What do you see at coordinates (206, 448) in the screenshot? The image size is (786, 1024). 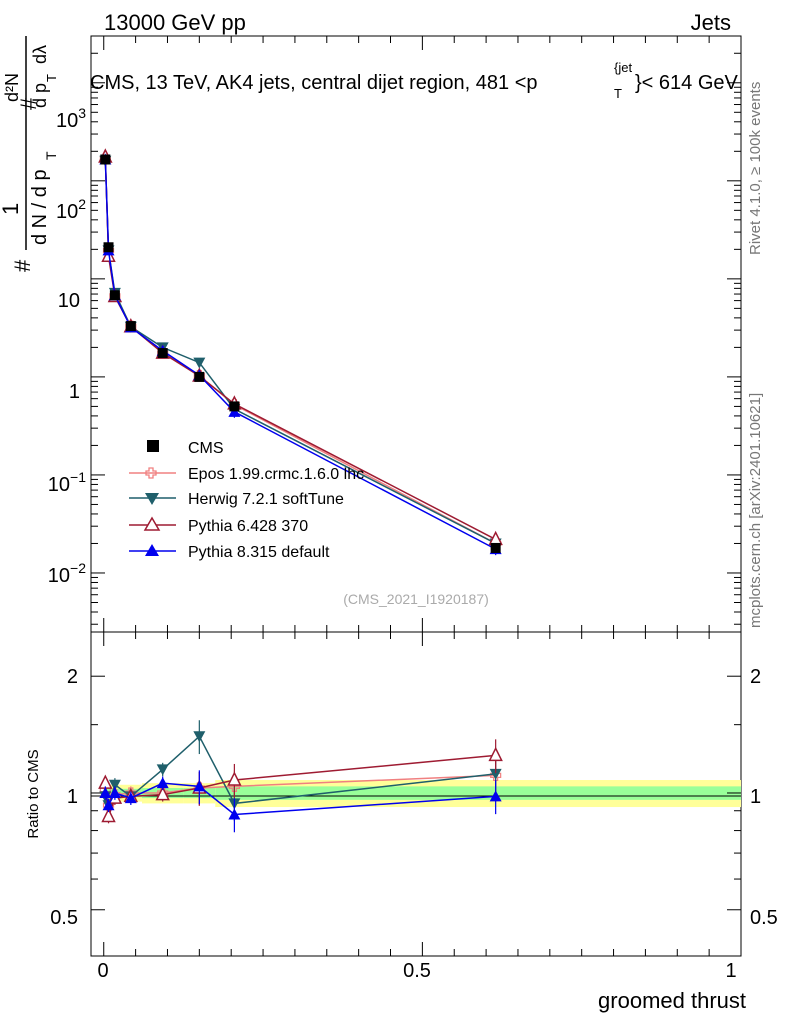 I see `legend-label-cms: CMS` at bounding box center [206, 448].